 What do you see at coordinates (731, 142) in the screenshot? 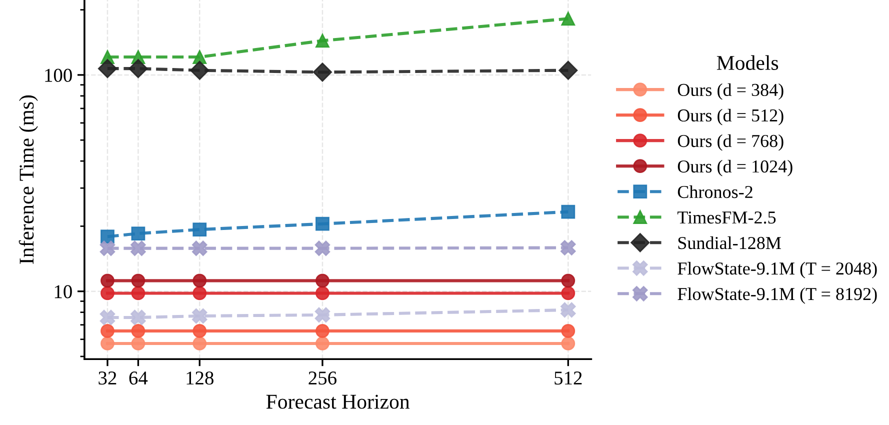
I see `legend-label: Ours (d = 768)` at bounding box center [731, 142].